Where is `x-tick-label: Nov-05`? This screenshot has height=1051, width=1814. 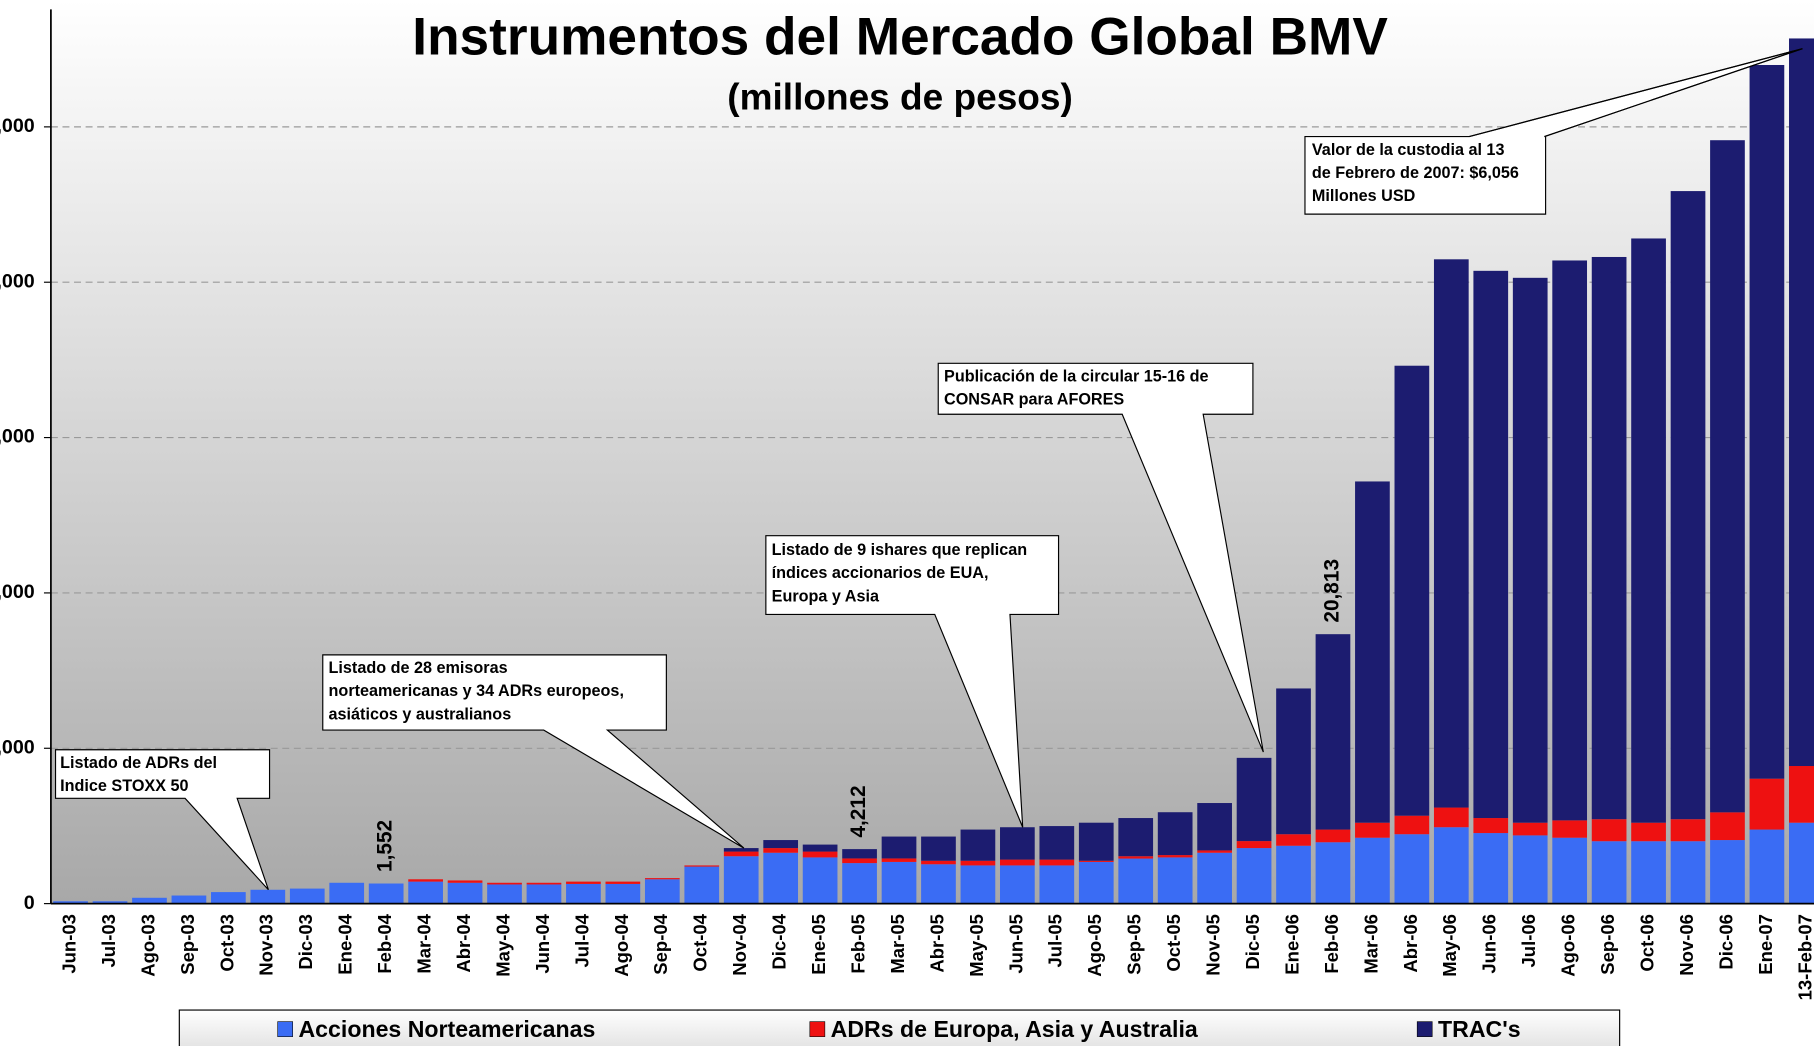 x-tick-label: Nov-05 is located at coordinates (1213, 945).